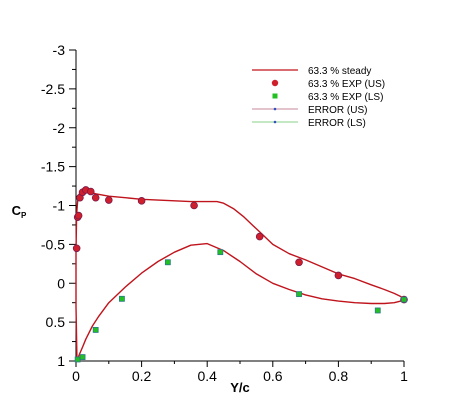 Image resolution: width=459 pixels, height=408 pixels. I want to click on legend-error-ls: ERROR (LS), so click(309, 123).